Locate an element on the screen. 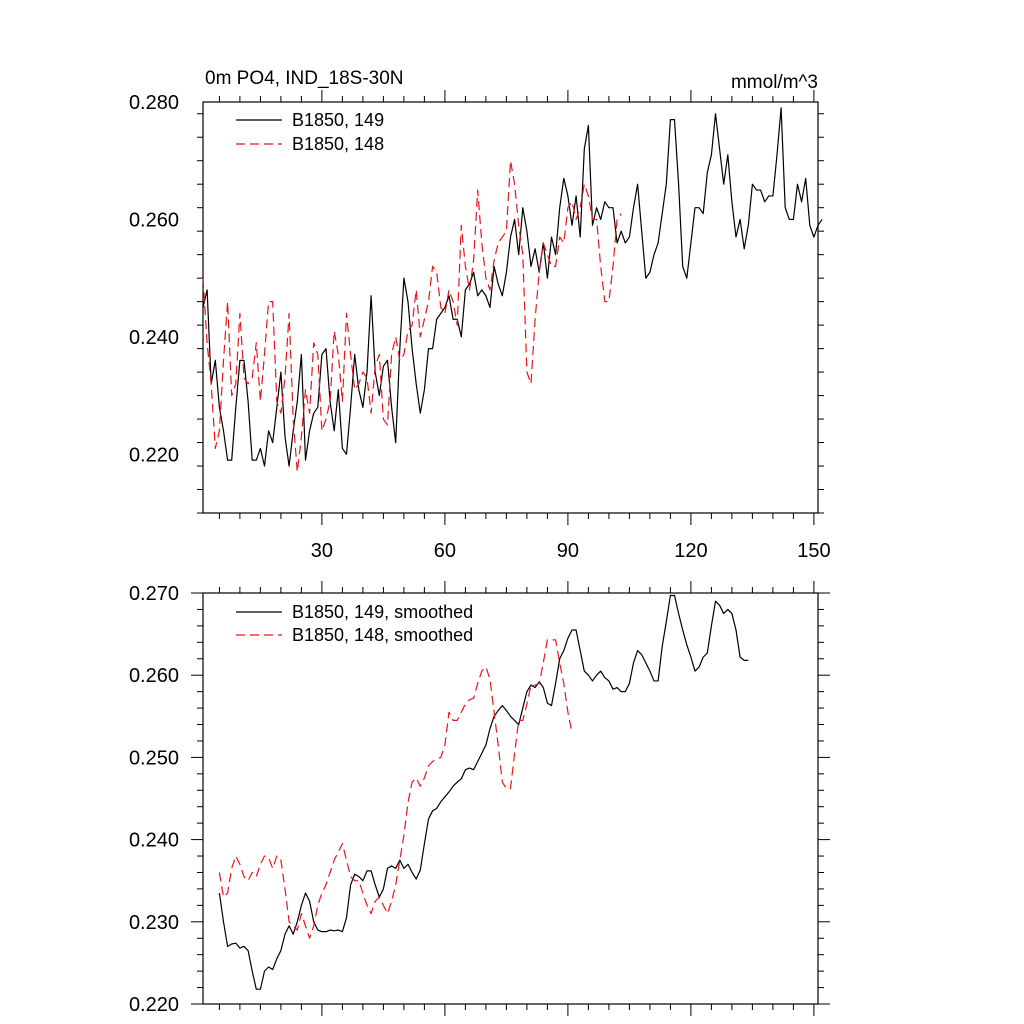 Image resolution: width=1024 pixels, height=1024 pixels. top-legend-label-1: B1850, 148 is located at coordinates (338, 144).